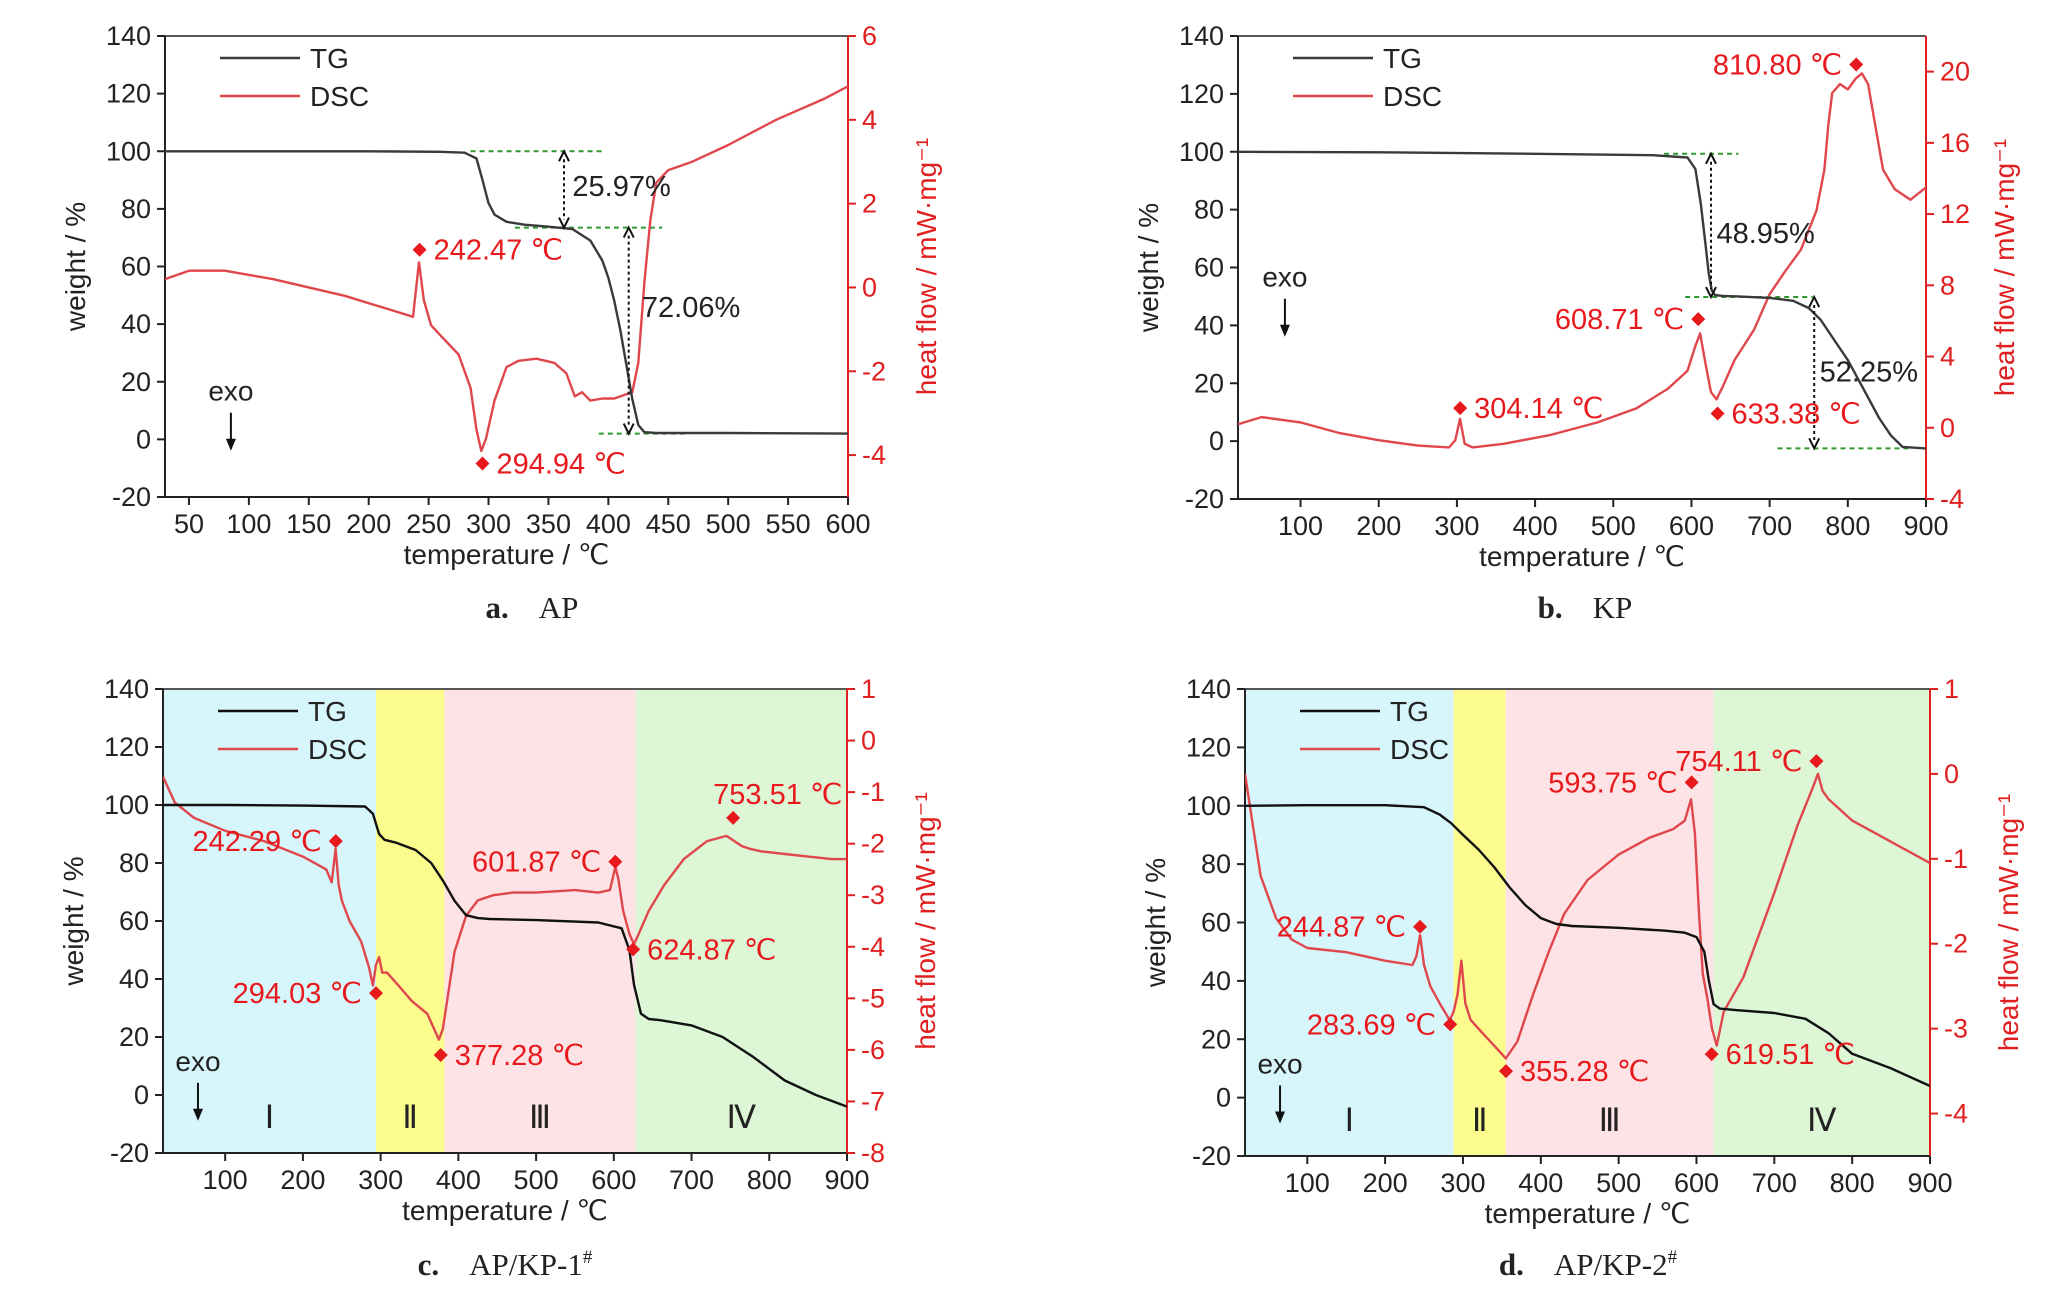 This screenshot has width=2072, height=1310. Describe the element at coordinates (1947, 285) in the screenshot. I see `y2-tick-label: 8` at that location.